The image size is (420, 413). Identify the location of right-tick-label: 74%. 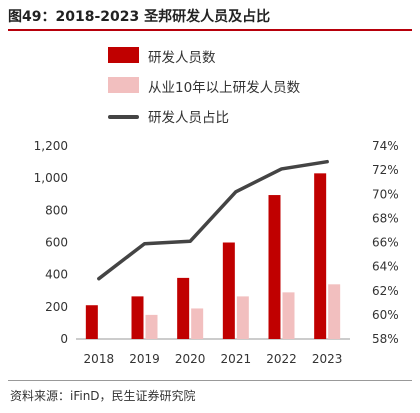
(385, 146).